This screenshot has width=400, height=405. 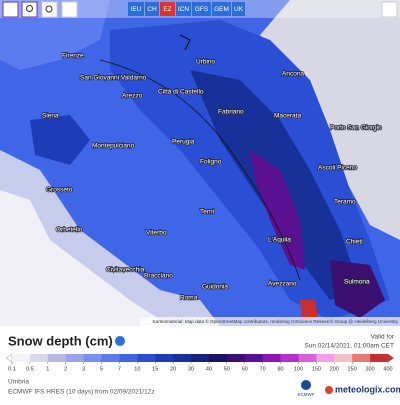 I want to click on city-label: Chieti, so click(x=354, y=242).